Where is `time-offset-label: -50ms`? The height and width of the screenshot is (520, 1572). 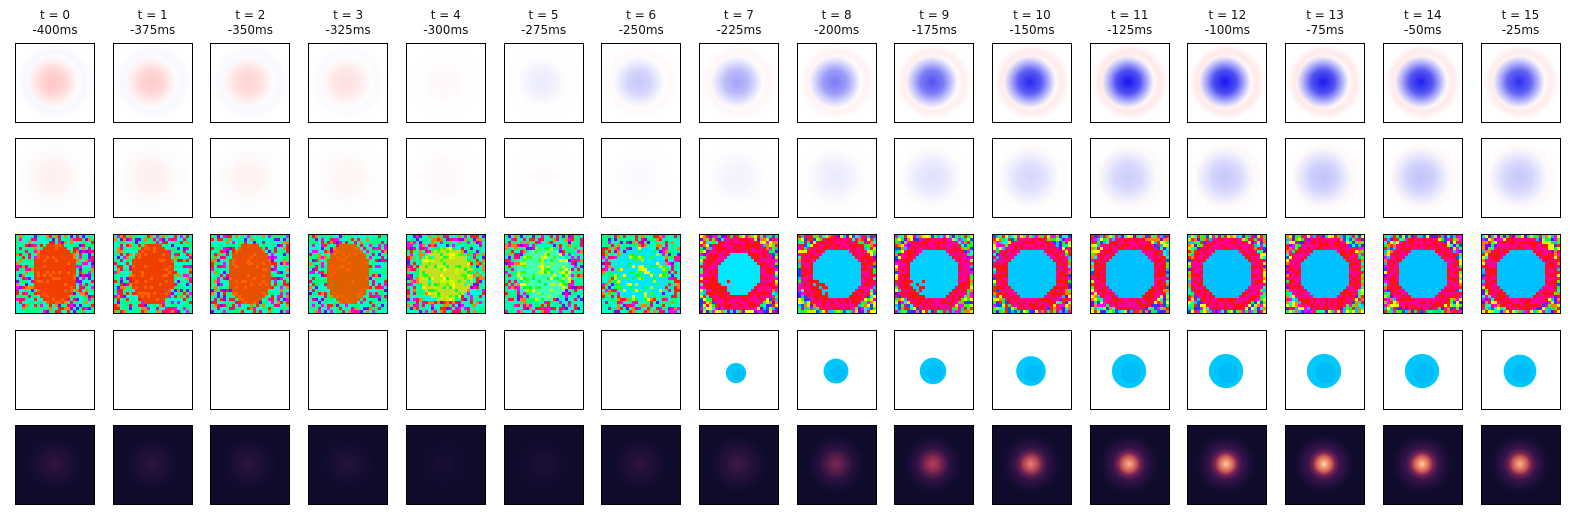
time-offset-label: -50ms is located at coordinates (1423, 30).